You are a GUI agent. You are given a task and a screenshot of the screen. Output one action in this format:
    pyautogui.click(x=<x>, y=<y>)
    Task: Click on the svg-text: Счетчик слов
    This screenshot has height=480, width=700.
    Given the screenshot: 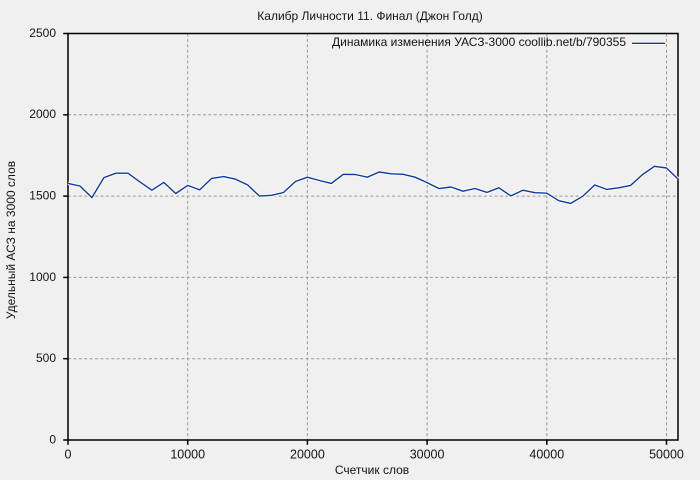 What is the action you would take?
    pyautogui.click(x=372, y=470)
    